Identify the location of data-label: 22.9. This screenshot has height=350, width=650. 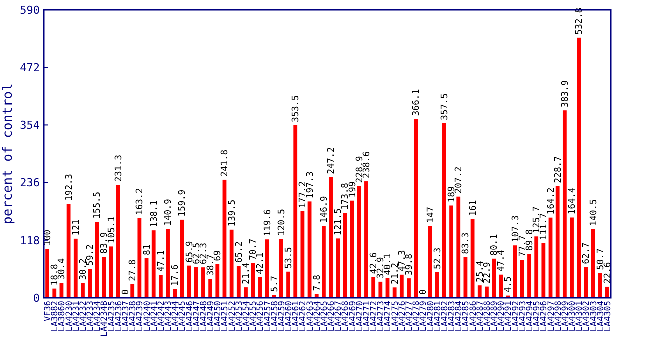
(487, 273).